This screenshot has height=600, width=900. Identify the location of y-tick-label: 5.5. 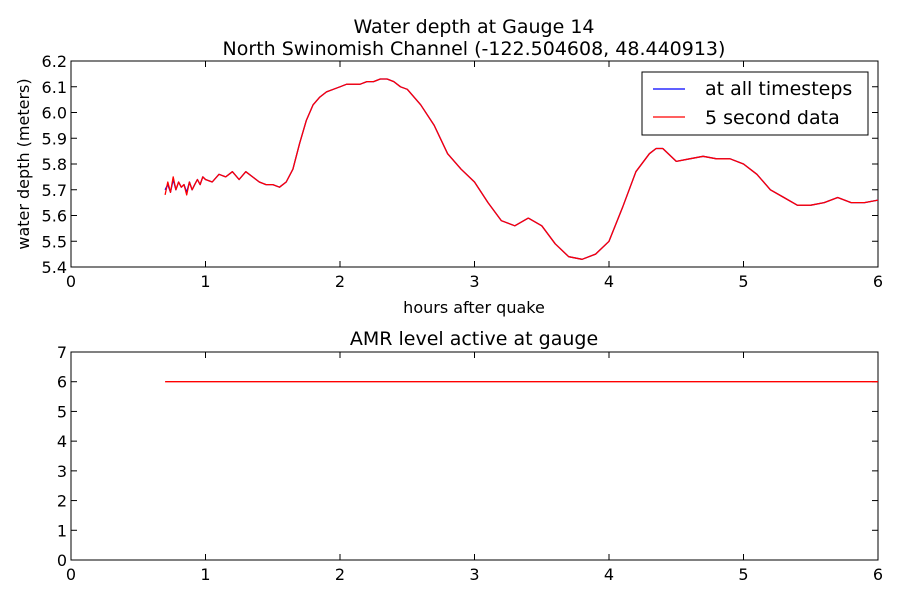
(54, 241).